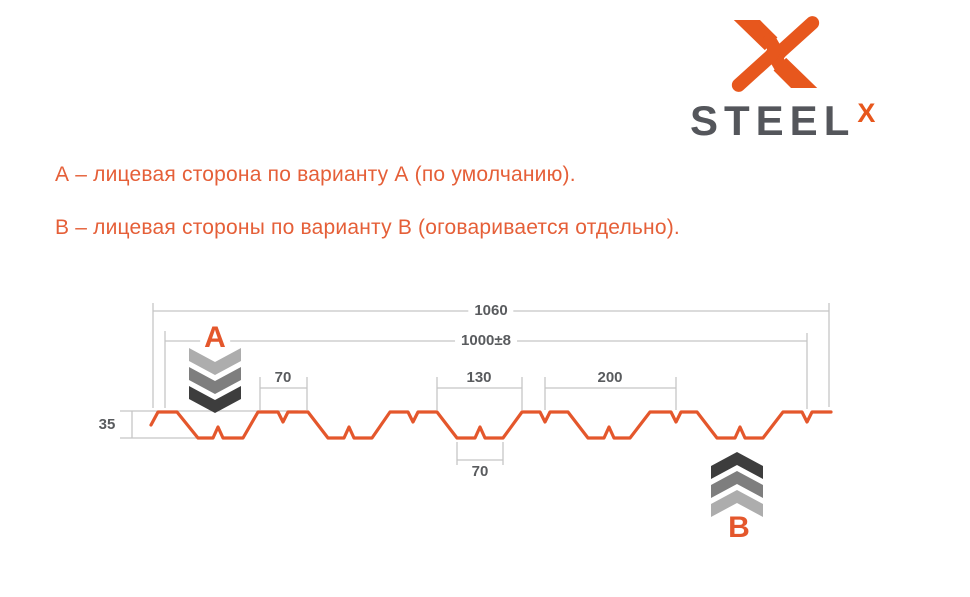 The image size is (970, 597). I want to click on dim-label-pitch: 200, so click(610, 377).